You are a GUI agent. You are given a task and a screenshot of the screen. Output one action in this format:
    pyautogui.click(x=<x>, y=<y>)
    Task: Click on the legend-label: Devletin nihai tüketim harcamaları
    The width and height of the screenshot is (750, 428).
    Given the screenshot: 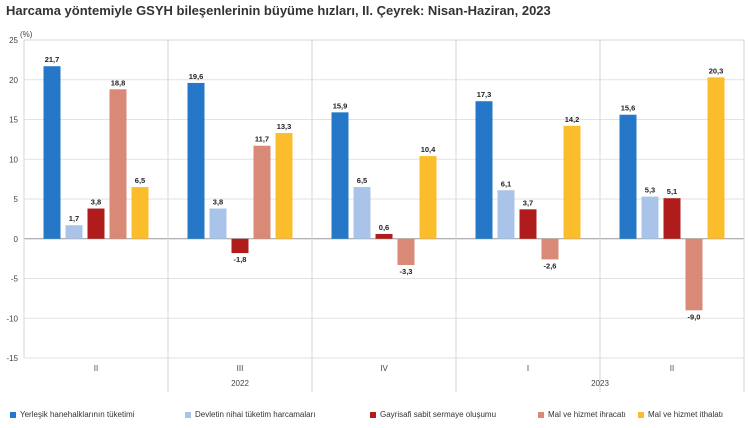 What is the action you would take?
    pyautogui.click(x=255, y=414)
    